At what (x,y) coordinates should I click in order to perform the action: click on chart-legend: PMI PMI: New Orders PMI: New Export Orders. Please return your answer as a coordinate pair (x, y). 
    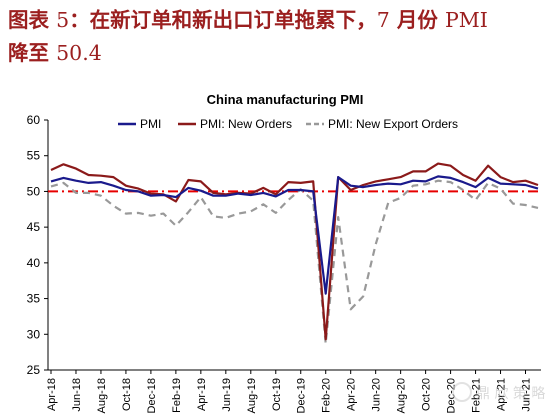
    Looking at the image, I should click on (288, 124).